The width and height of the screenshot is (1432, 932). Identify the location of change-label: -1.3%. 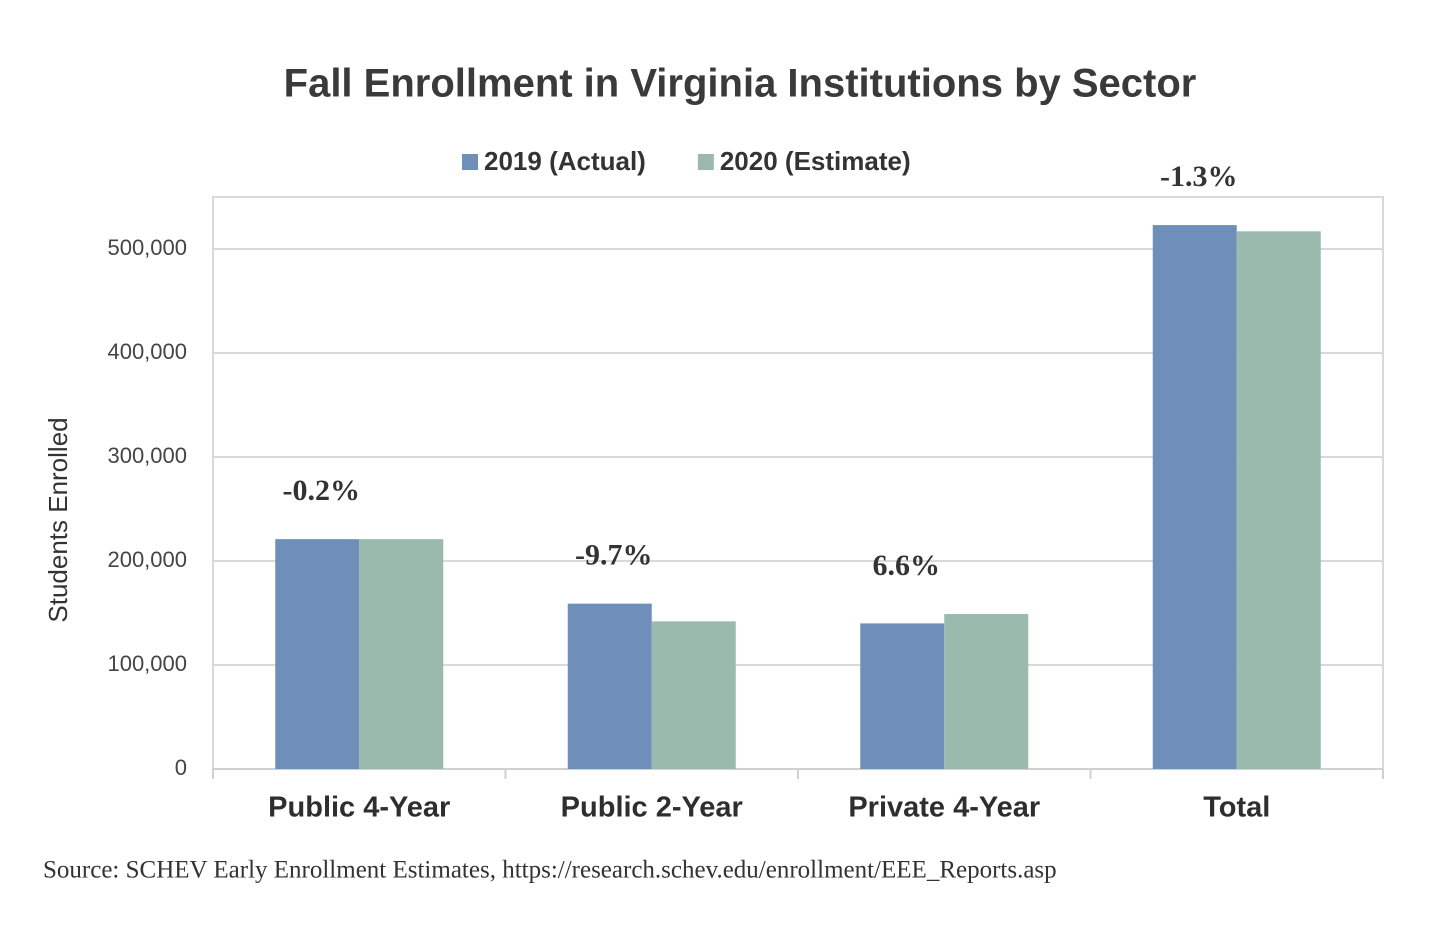
(1199, 176).